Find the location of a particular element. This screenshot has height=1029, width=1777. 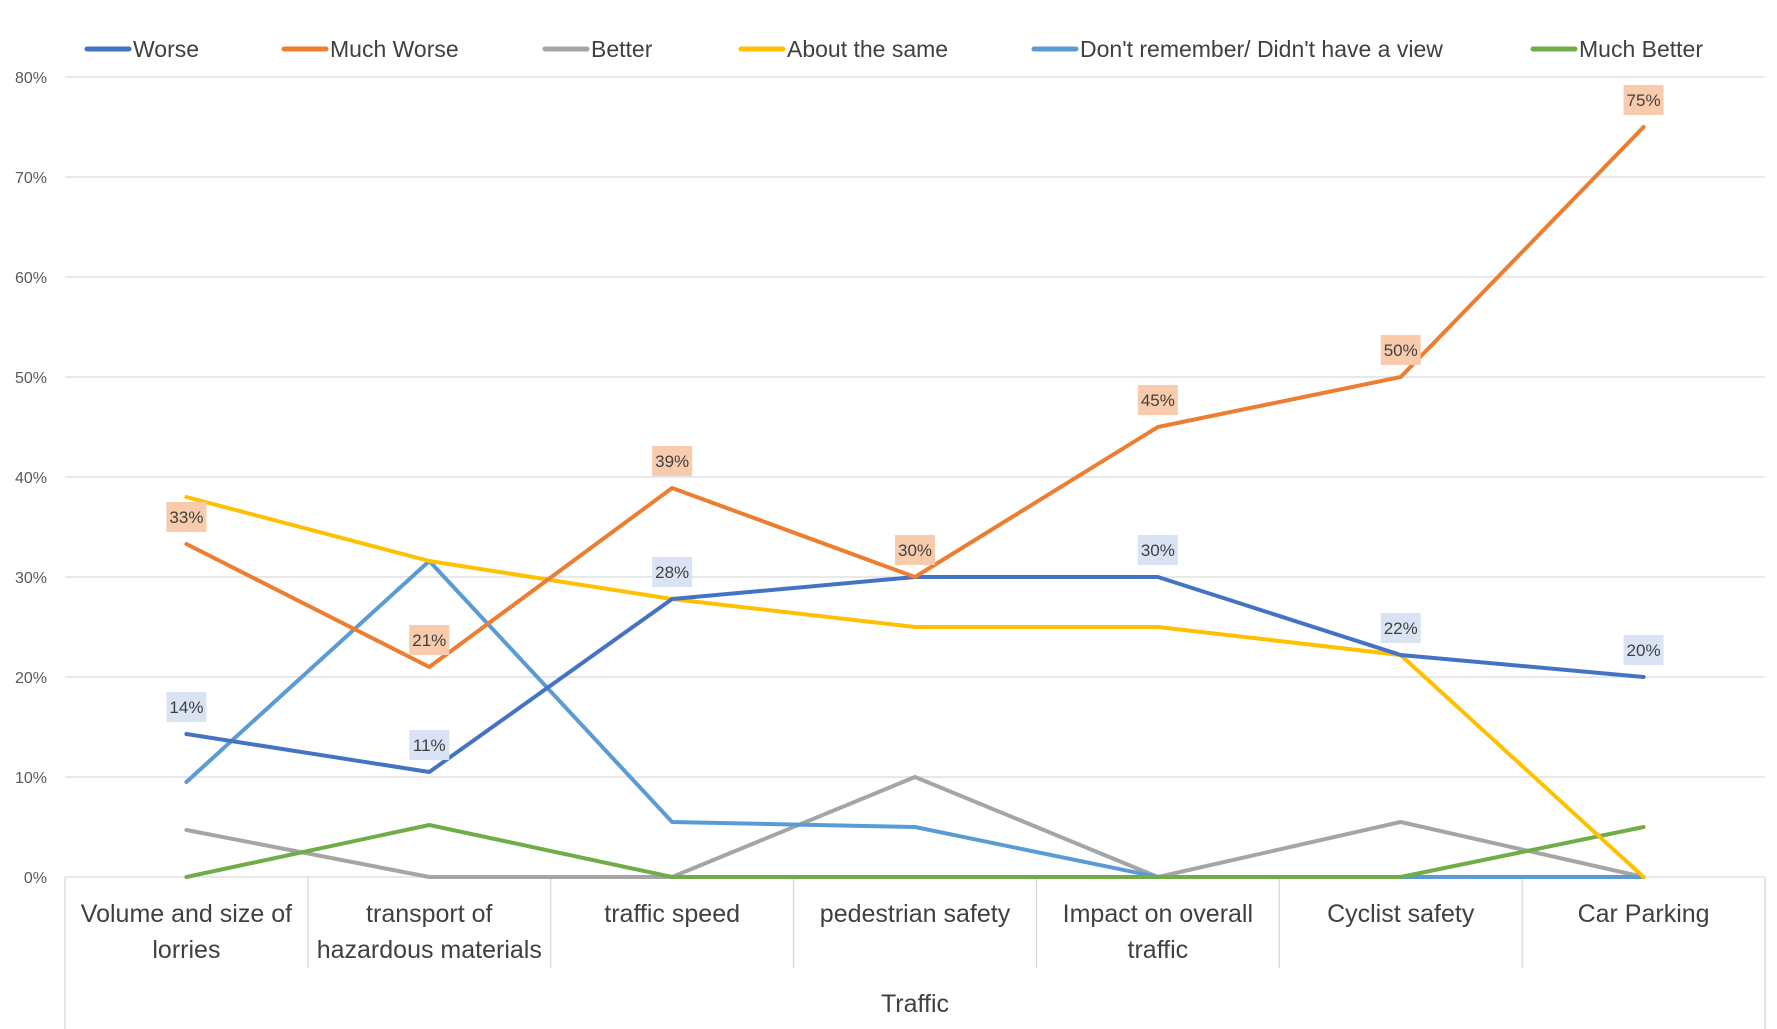

data-label: 75% is located at coordinates (1644, 100).